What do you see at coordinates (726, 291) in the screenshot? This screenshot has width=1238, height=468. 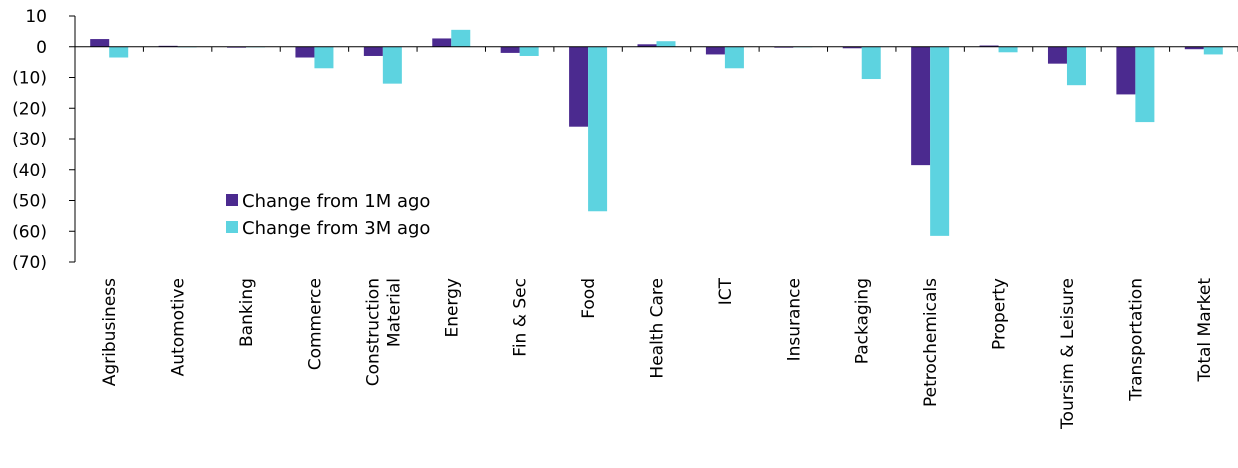 I see `x-category-label: ICT` at bounding box center [726, 291].